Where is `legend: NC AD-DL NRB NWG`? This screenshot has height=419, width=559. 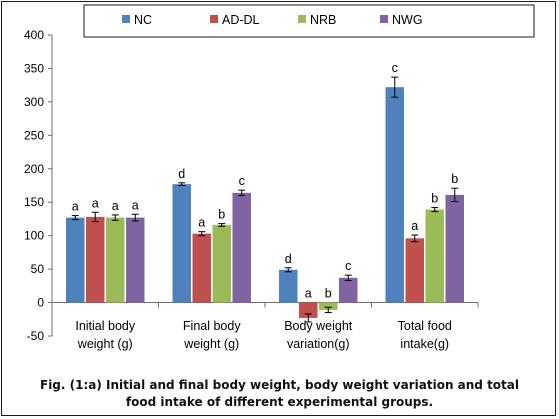 legend: NC AD-DL NRB NWG is located at coordinates (309, 21).